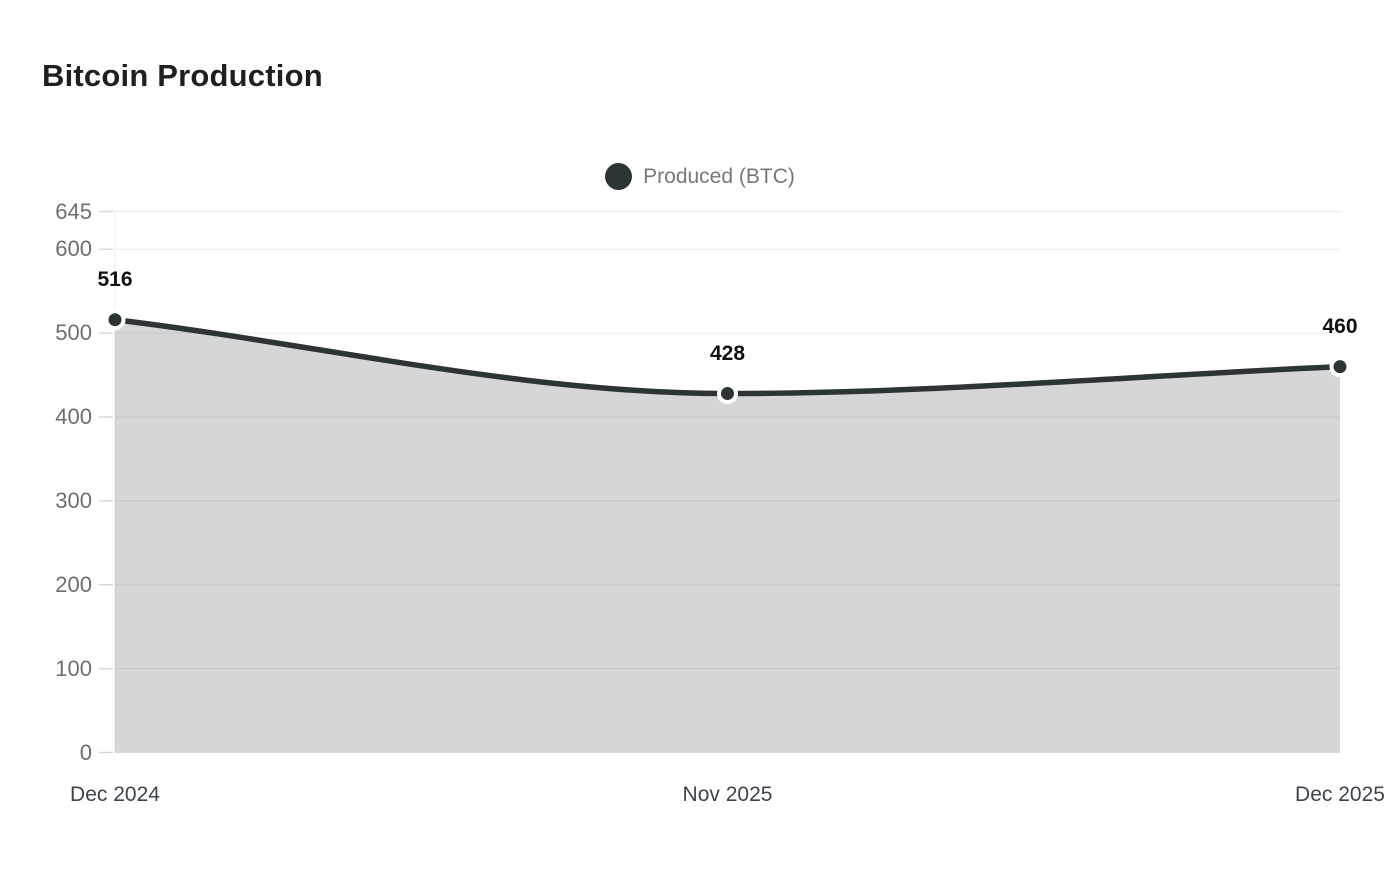 The width and height of the screenshot is (1400, 880). What do you see at coordinates (73, 249) in the screenshot?
I see `y-tick-label: 600` at bounding box center [73, 249].